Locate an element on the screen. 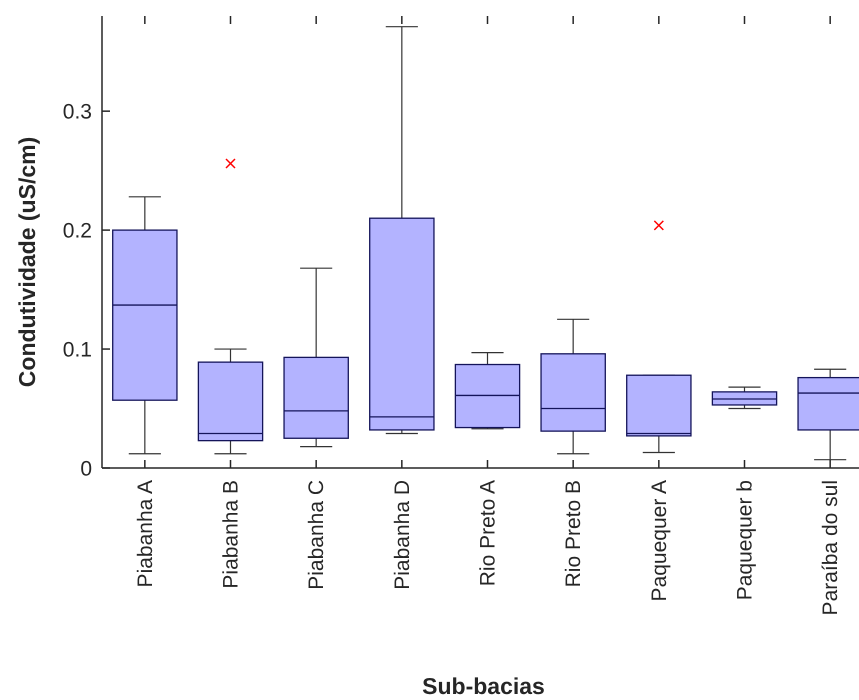 This screenshot has width=859, height=700. y-tick-label: 0.3 is located at coordinates (77, 112).